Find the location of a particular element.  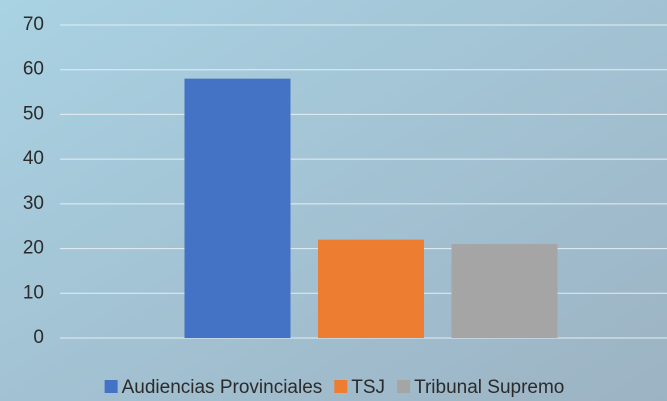

y-tick-label: 60 is located at coordinates (33, 69).